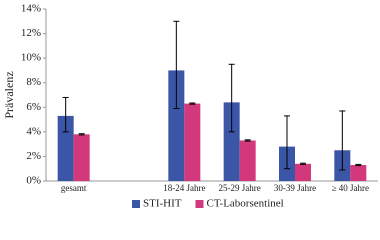 The image size is (380, 240). I want to click on x-tick-label: 18-24 Jahre, so click(184, 188).